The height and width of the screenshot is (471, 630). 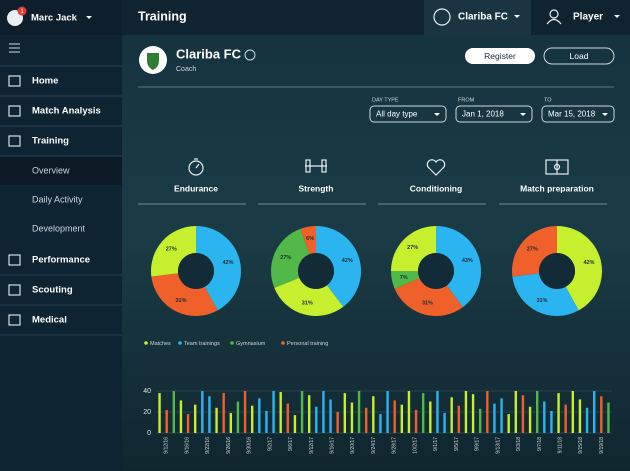 I want to click on x-tick-label: 9/6/17, so click(x=291, y=444).